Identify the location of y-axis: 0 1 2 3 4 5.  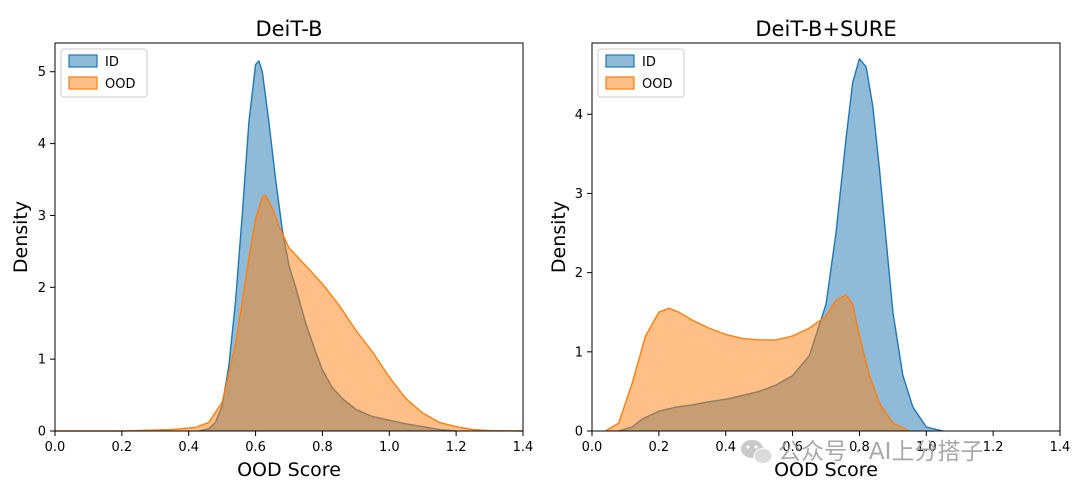
(46, 252).